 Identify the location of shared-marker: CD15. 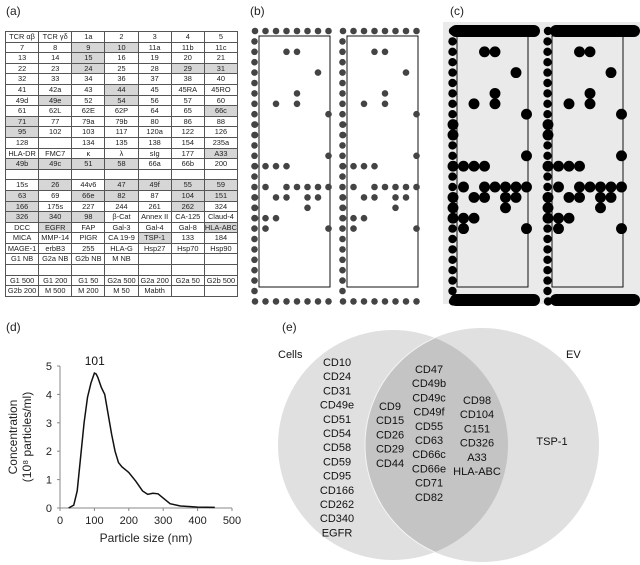
(390, 421).